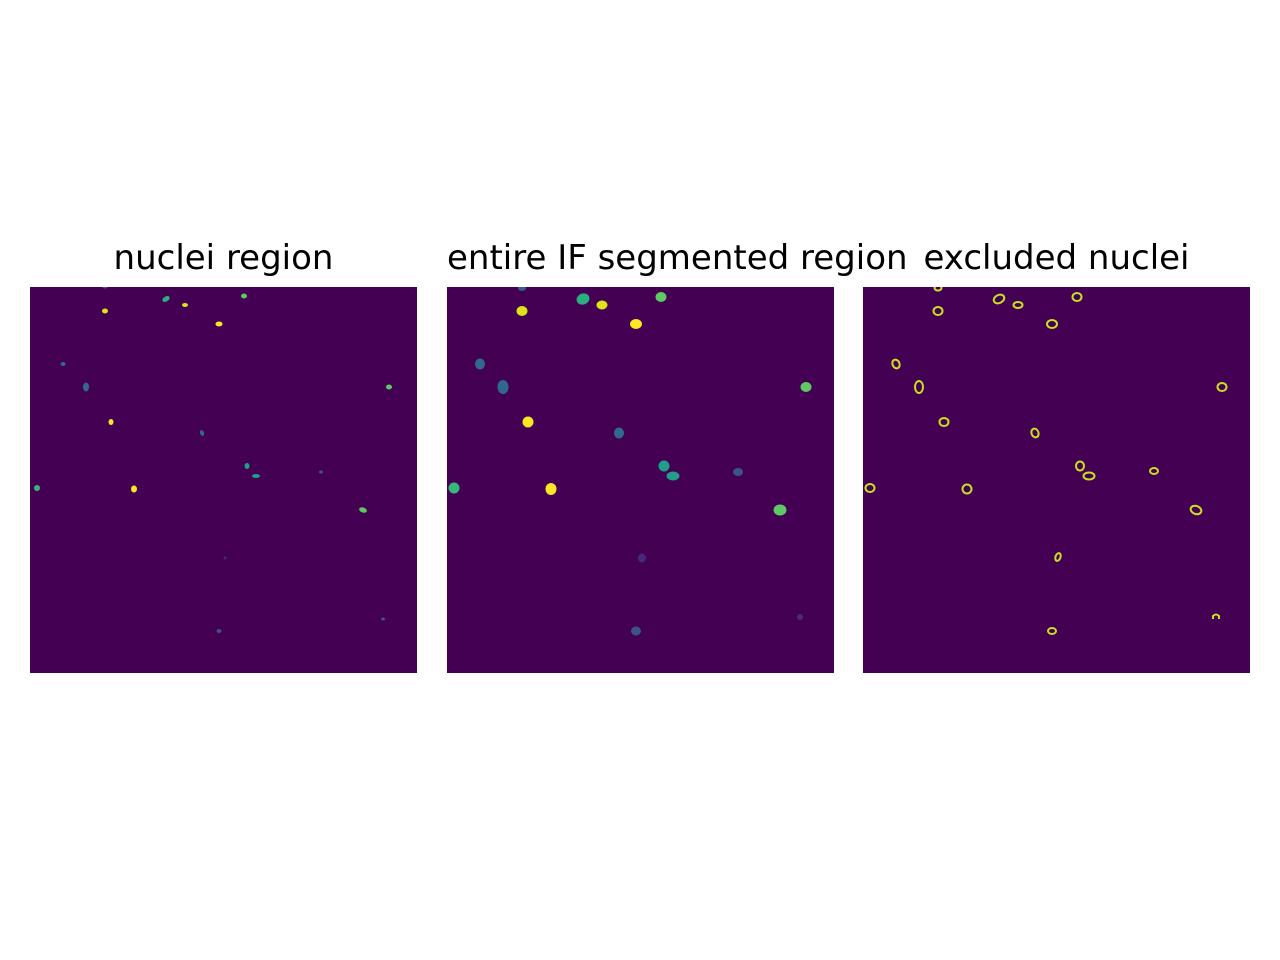  Describe the element at coordinates (1056, 258) in the screenshot. I see `panel-title-excluded-nuclei: excluded nuclei` at that location.